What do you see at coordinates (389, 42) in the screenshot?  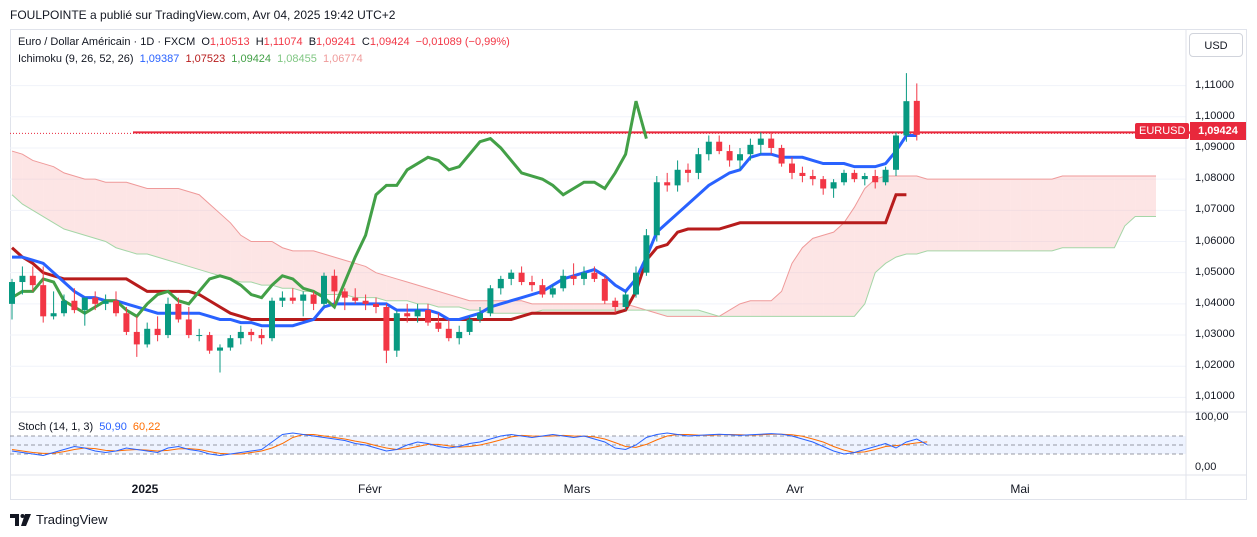 I see `close-value: 1,09424` at bounding box center [389, 42].